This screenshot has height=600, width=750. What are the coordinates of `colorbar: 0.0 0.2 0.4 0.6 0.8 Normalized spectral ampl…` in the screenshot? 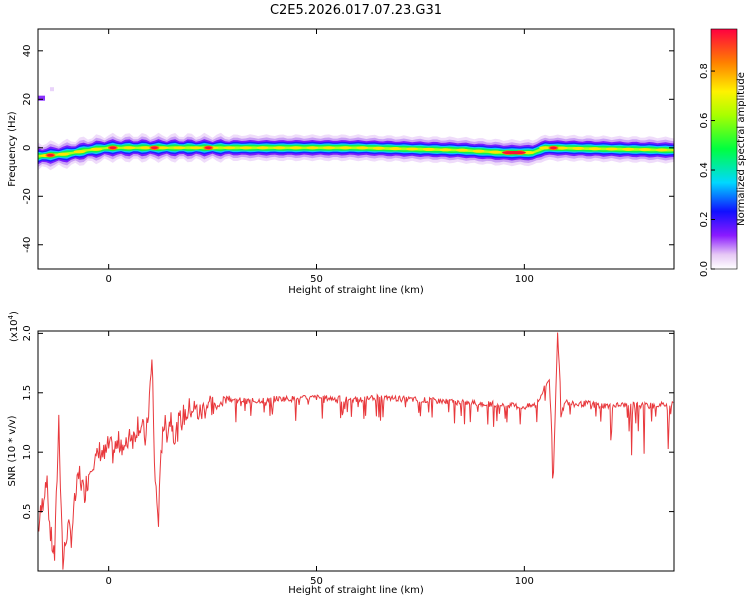 It's located at (723, 152).